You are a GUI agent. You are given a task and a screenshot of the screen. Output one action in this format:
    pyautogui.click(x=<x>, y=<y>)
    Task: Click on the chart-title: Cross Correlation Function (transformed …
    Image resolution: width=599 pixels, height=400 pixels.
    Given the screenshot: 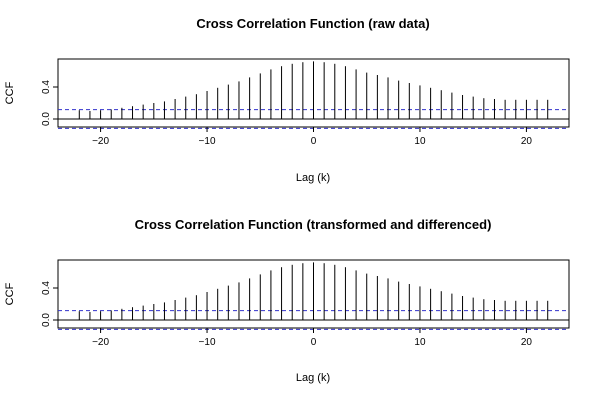 What is the action you would take?
    pyautogui.click(x=313, y=224)
    